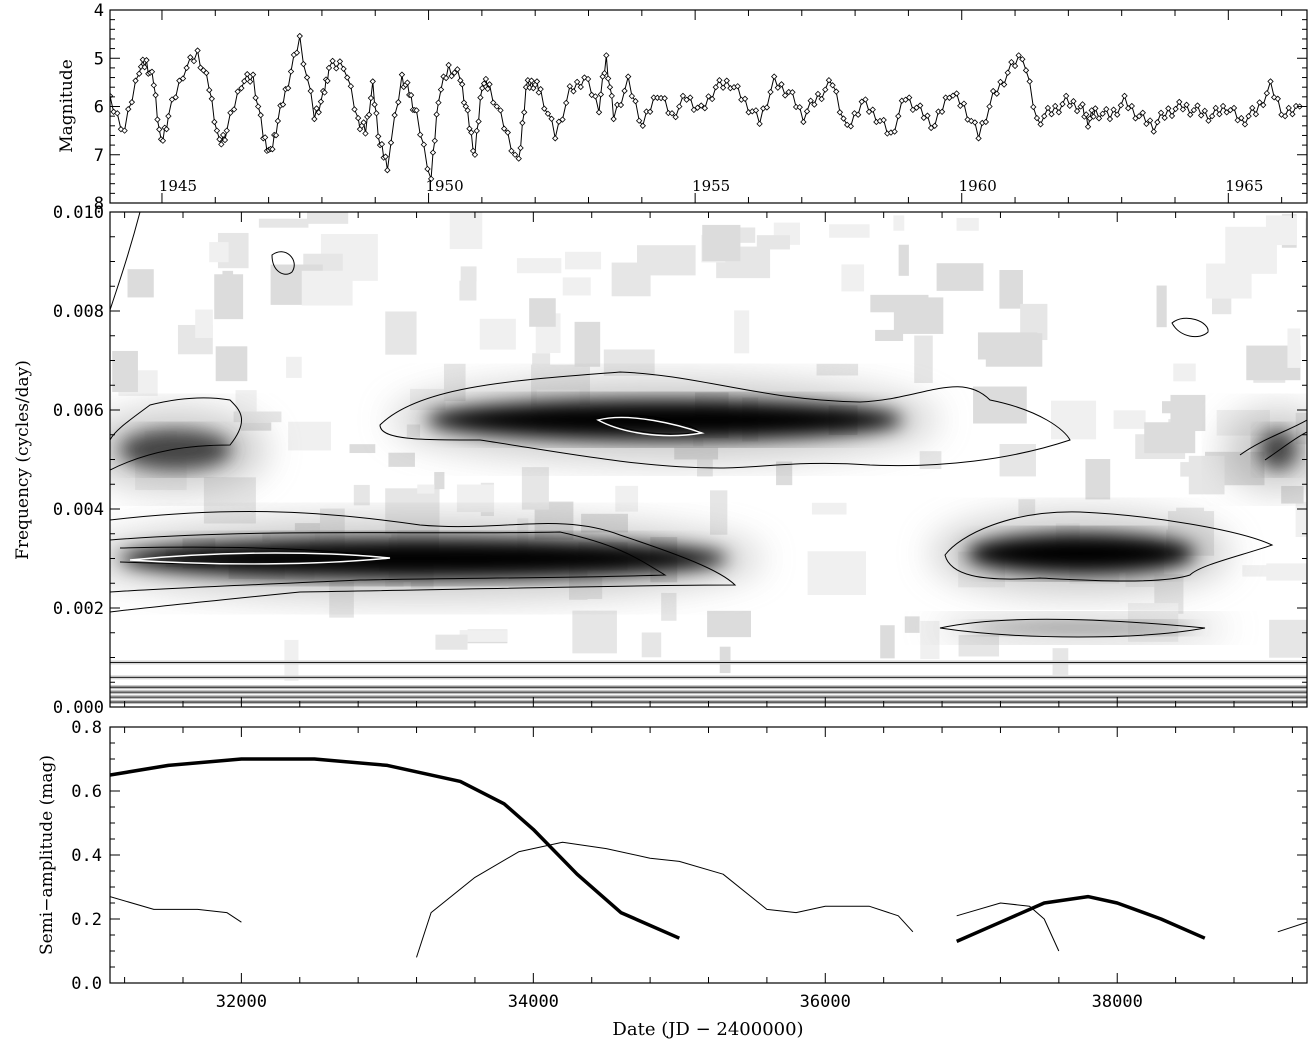 This screenshot has width=1309, height=1042. Describe the element at coordinates (47, 855) in the screenshot. I see `amplitude-axis-label: Semi−amplitude (mag)` at that location.